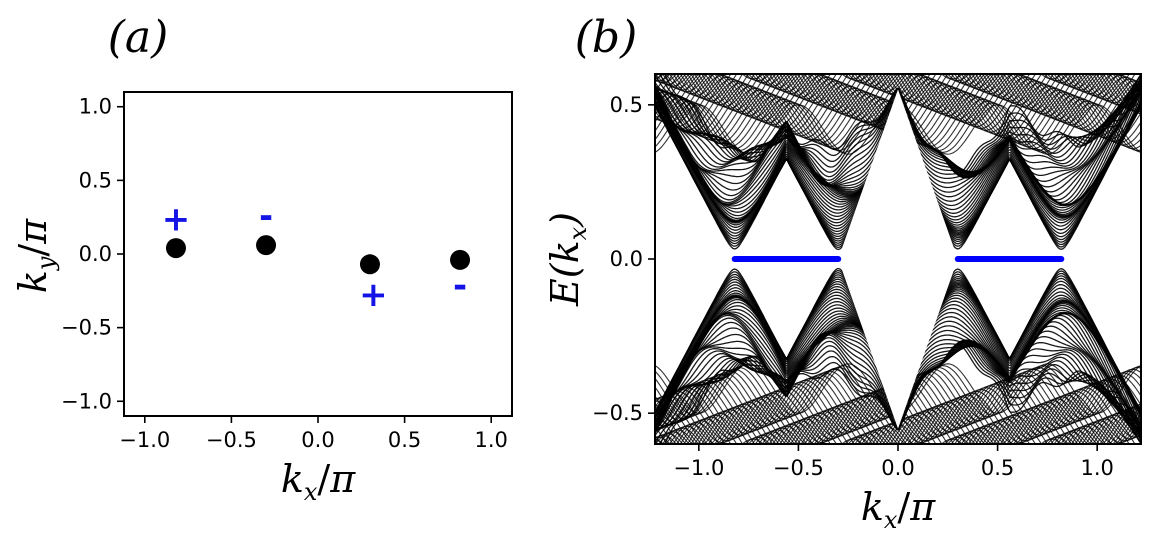 This screenshot has width=1160, height=540. Describe the element at coordinates (144, 440) in the screenshot. I see `panel-a-x-tick-label: −1.0` at that location.